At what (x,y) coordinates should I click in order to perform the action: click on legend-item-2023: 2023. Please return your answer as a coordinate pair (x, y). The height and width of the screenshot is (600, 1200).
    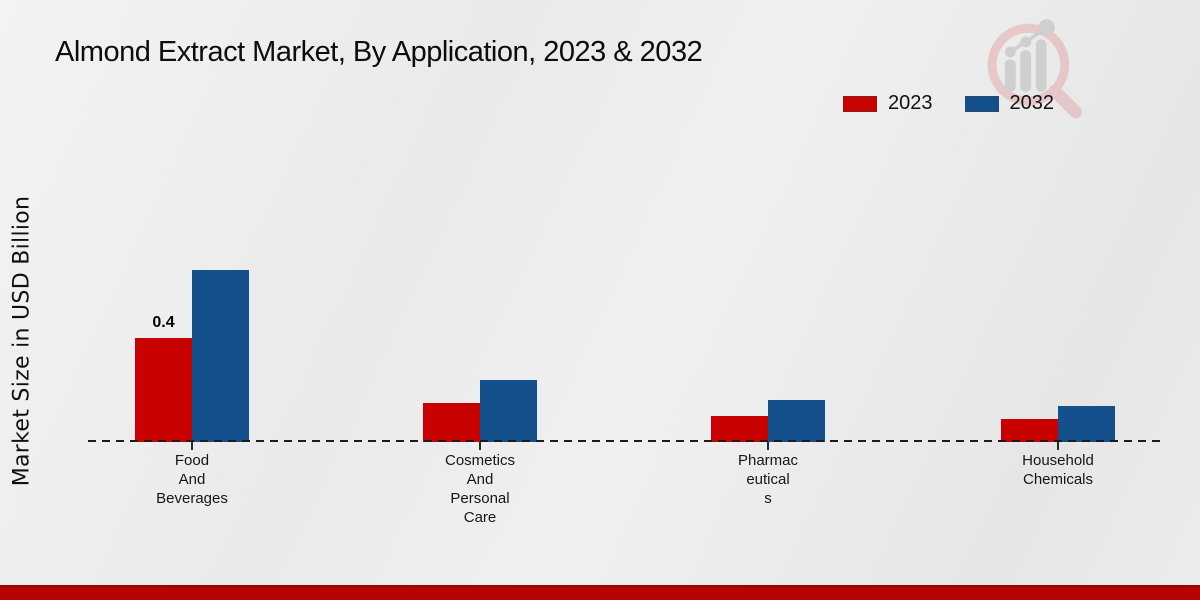
    Looking at the image, I should click on (888, 103).